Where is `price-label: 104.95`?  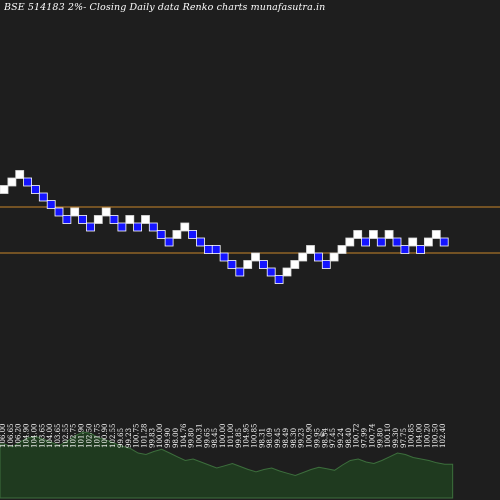
price-label: 104.95 is located at coordinates (247, 436).